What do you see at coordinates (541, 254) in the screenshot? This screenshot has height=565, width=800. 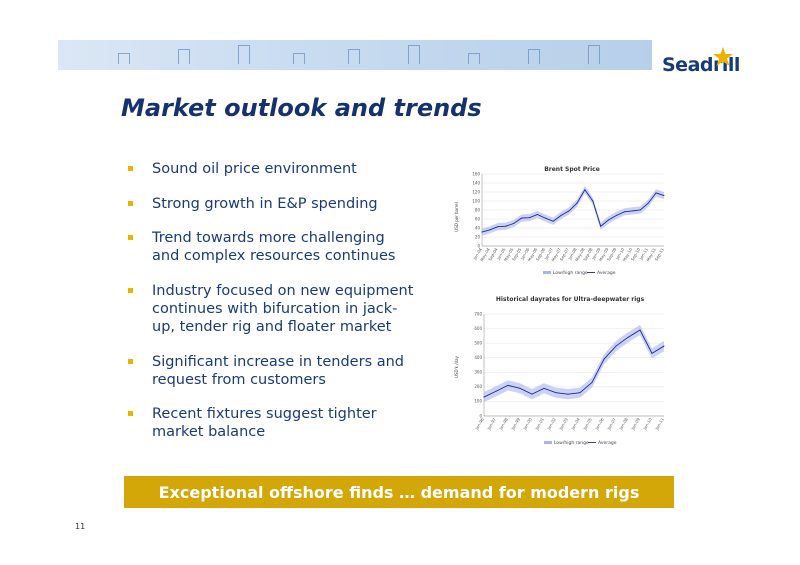 I see `x-tick-label: Sep-06` at bounding box center [541, 254].